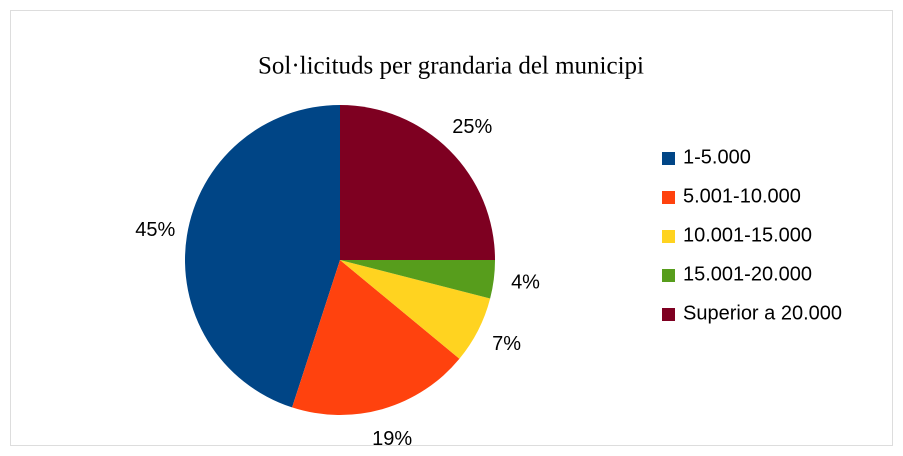 The width and height of the screenshot is (903, 456). Describe the element at coordinates (762, 313) in the screenshot. I see `legend-label: Superior a 20.000` at that location.